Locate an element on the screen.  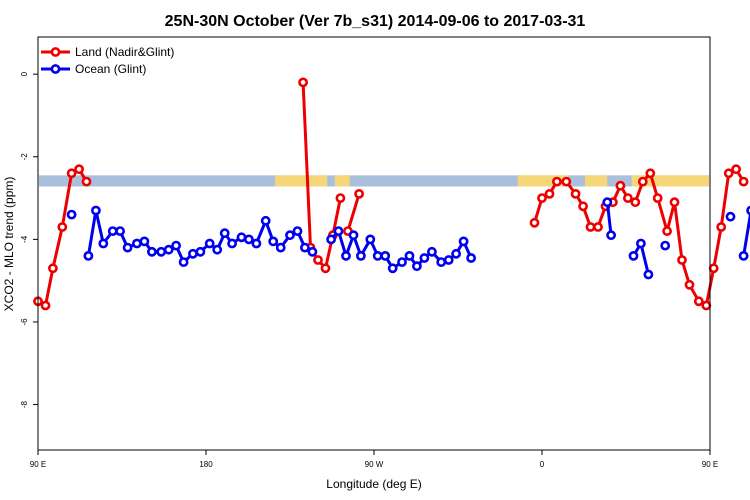
y-tick-label: -6 is located at coordinates (24, 322).